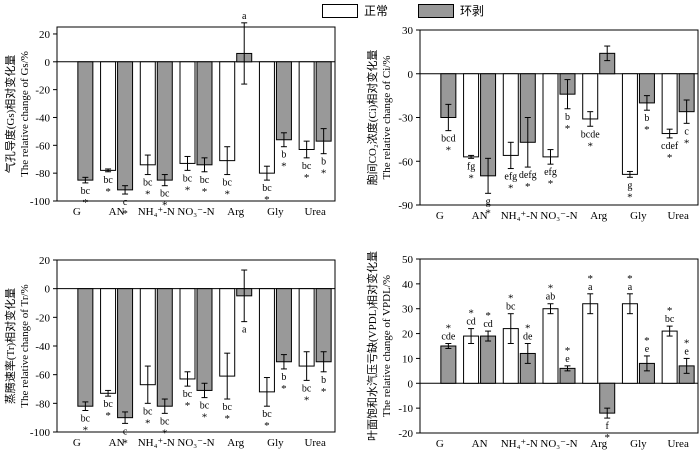  What do you see at coordinates (471, 166) in the screenshot?
I see `sig-letters: fg` at bounding box center [471, 166].